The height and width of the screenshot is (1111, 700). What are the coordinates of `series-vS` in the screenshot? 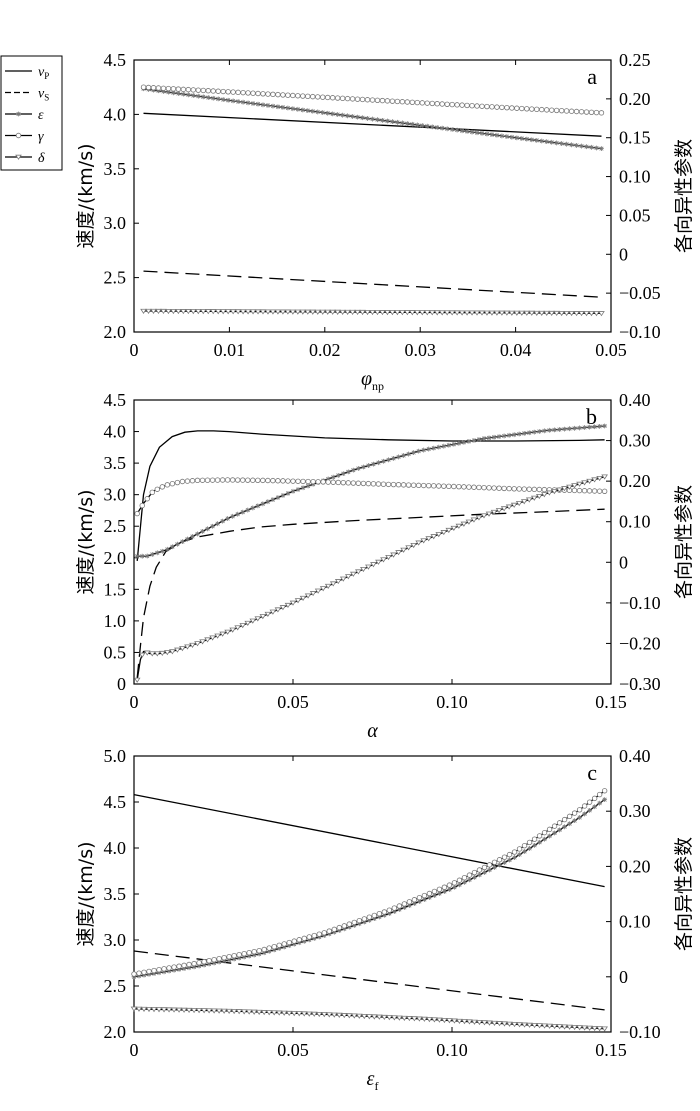 It's located at (370, 593).